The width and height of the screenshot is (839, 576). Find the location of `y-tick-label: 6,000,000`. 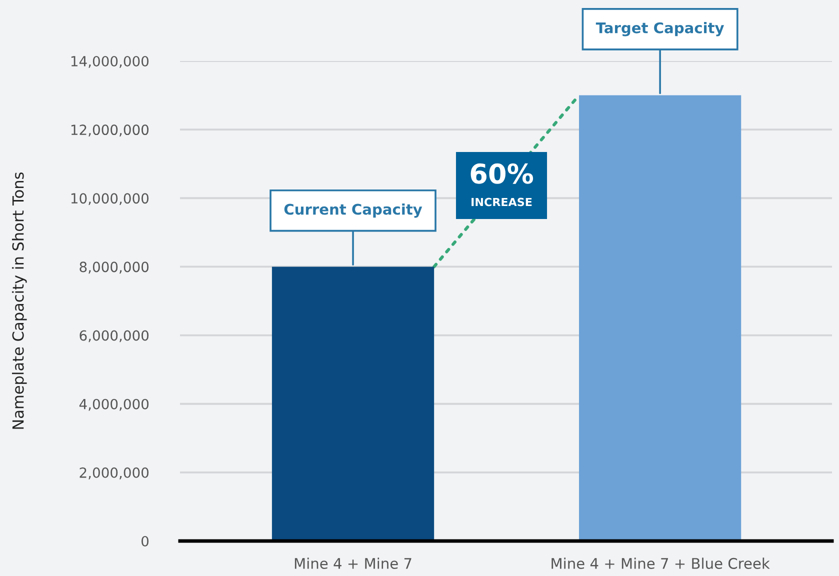

y-tick-label: 6,000,000 is located at coordinates (114, 336).